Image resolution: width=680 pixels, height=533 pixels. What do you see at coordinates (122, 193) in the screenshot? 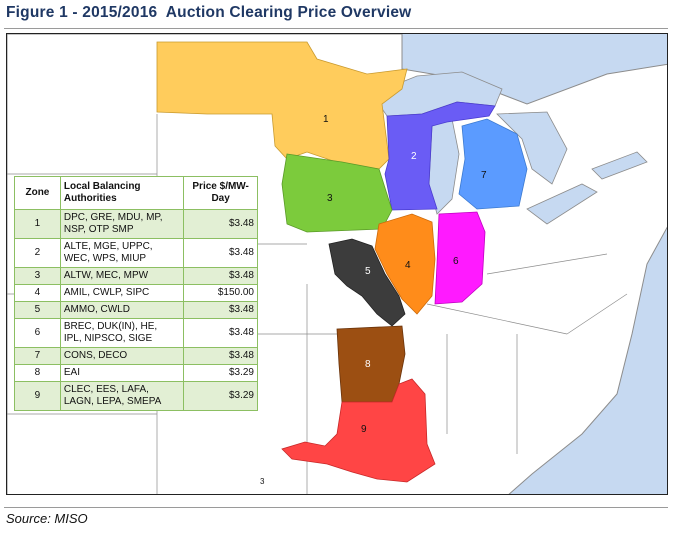
I see `header-authorities: Local Balancing Authorities` at bounding box center [122, 193].